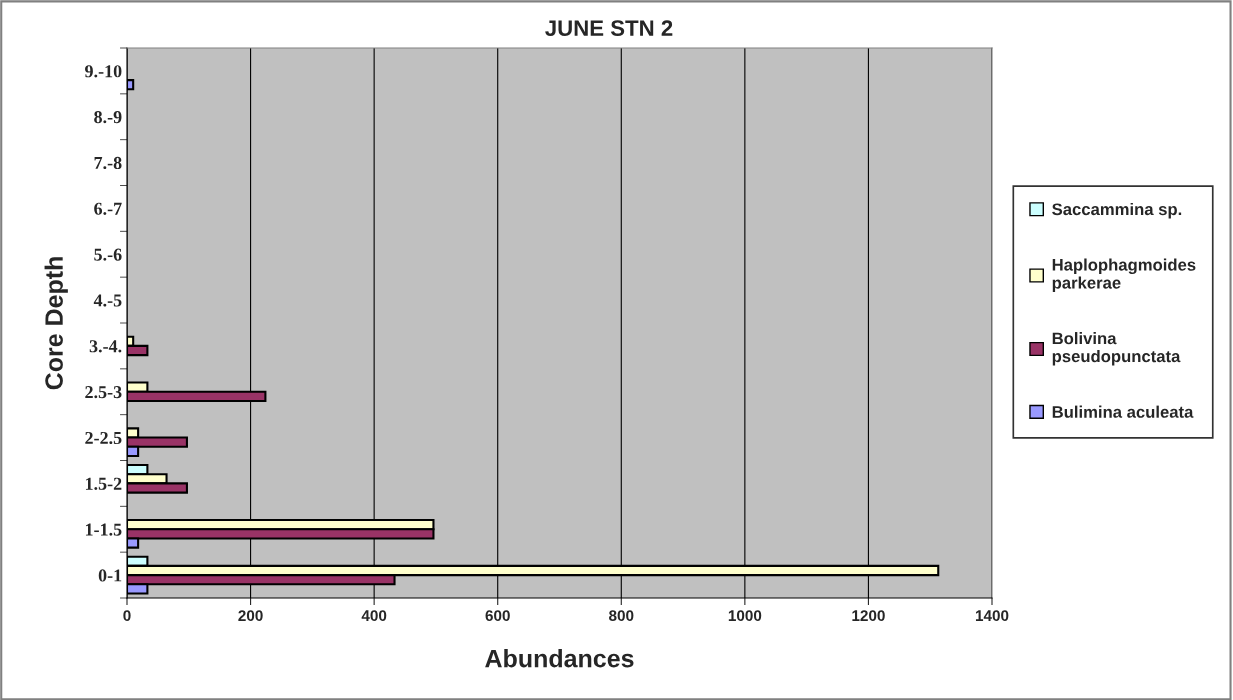 The height and width of the screenshot is (700, 1233). I want to click on y-tick-label: 0-1, so click(110, 575).